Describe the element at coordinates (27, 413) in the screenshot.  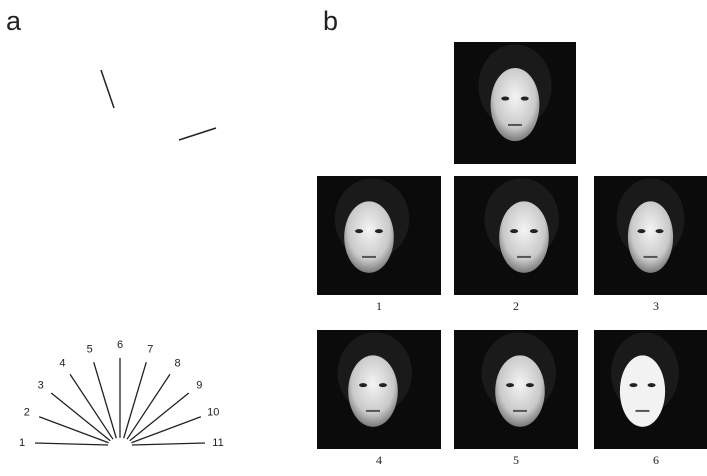
I see `fan-label: 2` at that location.